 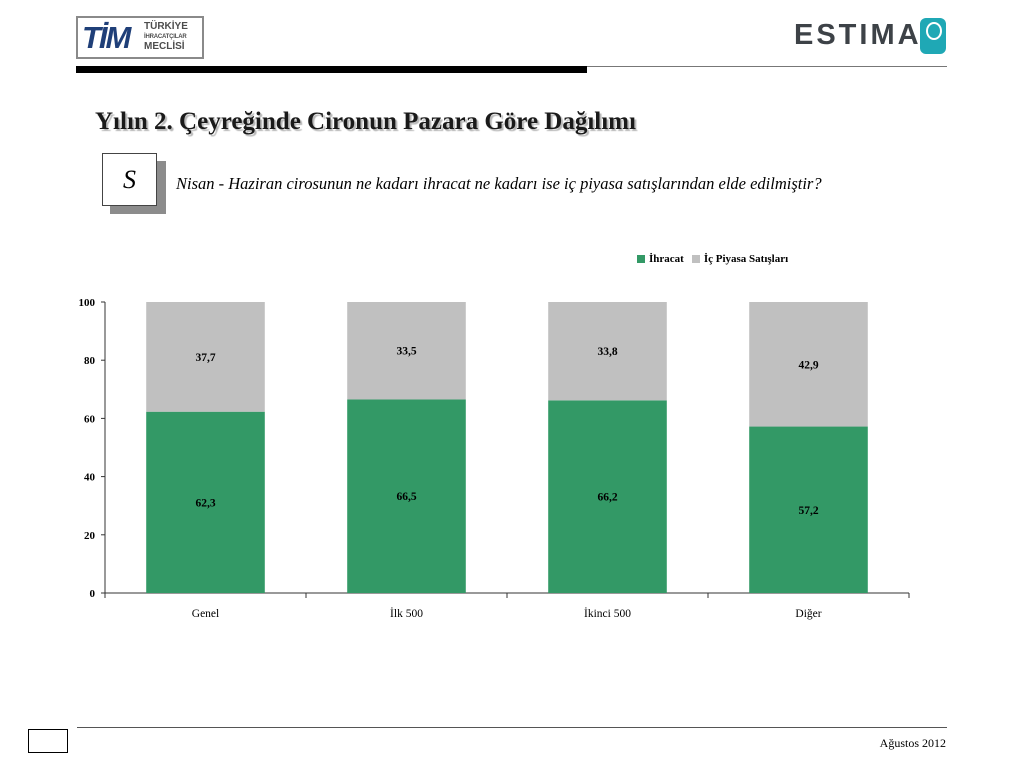 What do you see at coordinates (205, 614) in the screenshot?
I see `x-tick-label: Genel` at bounding box center [205, 614].